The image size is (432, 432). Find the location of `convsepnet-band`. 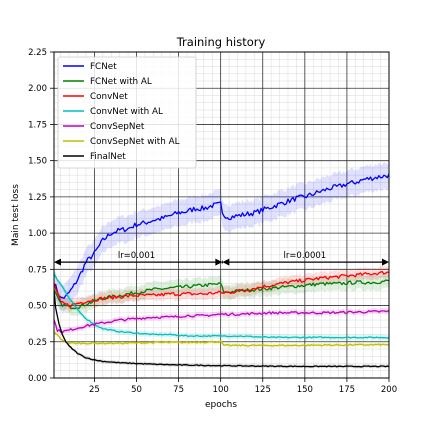

convsepnet-band is located at coordinates (221, 321).